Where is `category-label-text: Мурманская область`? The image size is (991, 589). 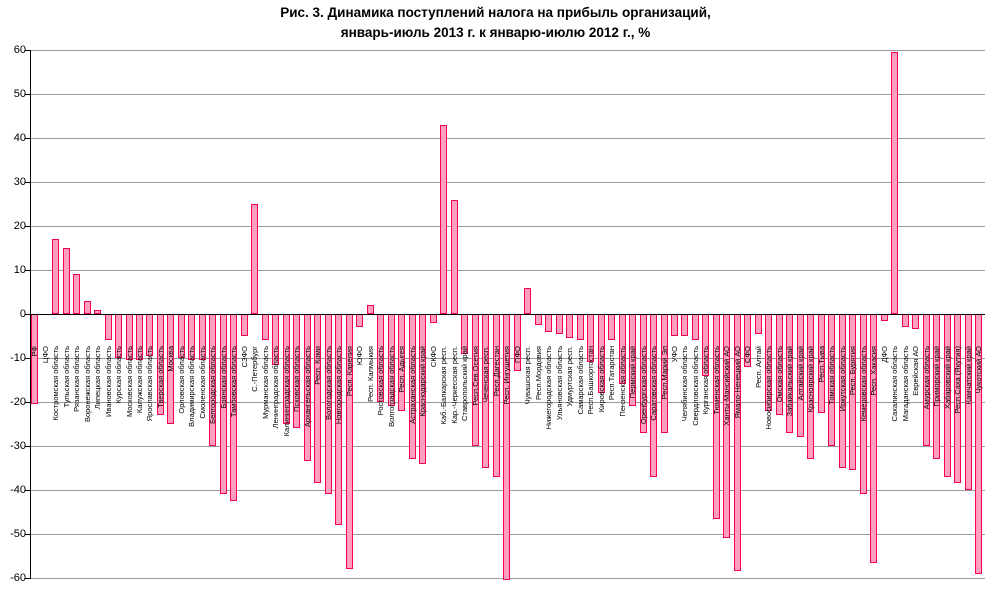 category-label-text: Мурманская область is located at coordinates (265, 382).